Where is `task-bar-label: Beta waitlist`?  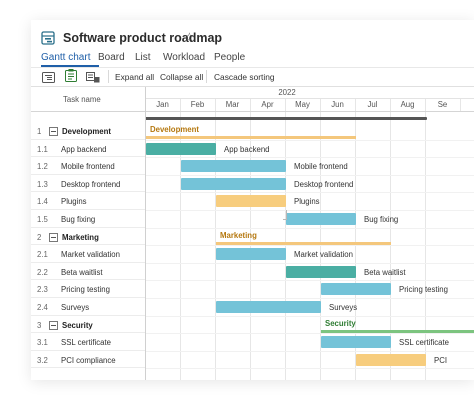 task-bar-label: Beta waitlist is located at coordinates (385, 272).